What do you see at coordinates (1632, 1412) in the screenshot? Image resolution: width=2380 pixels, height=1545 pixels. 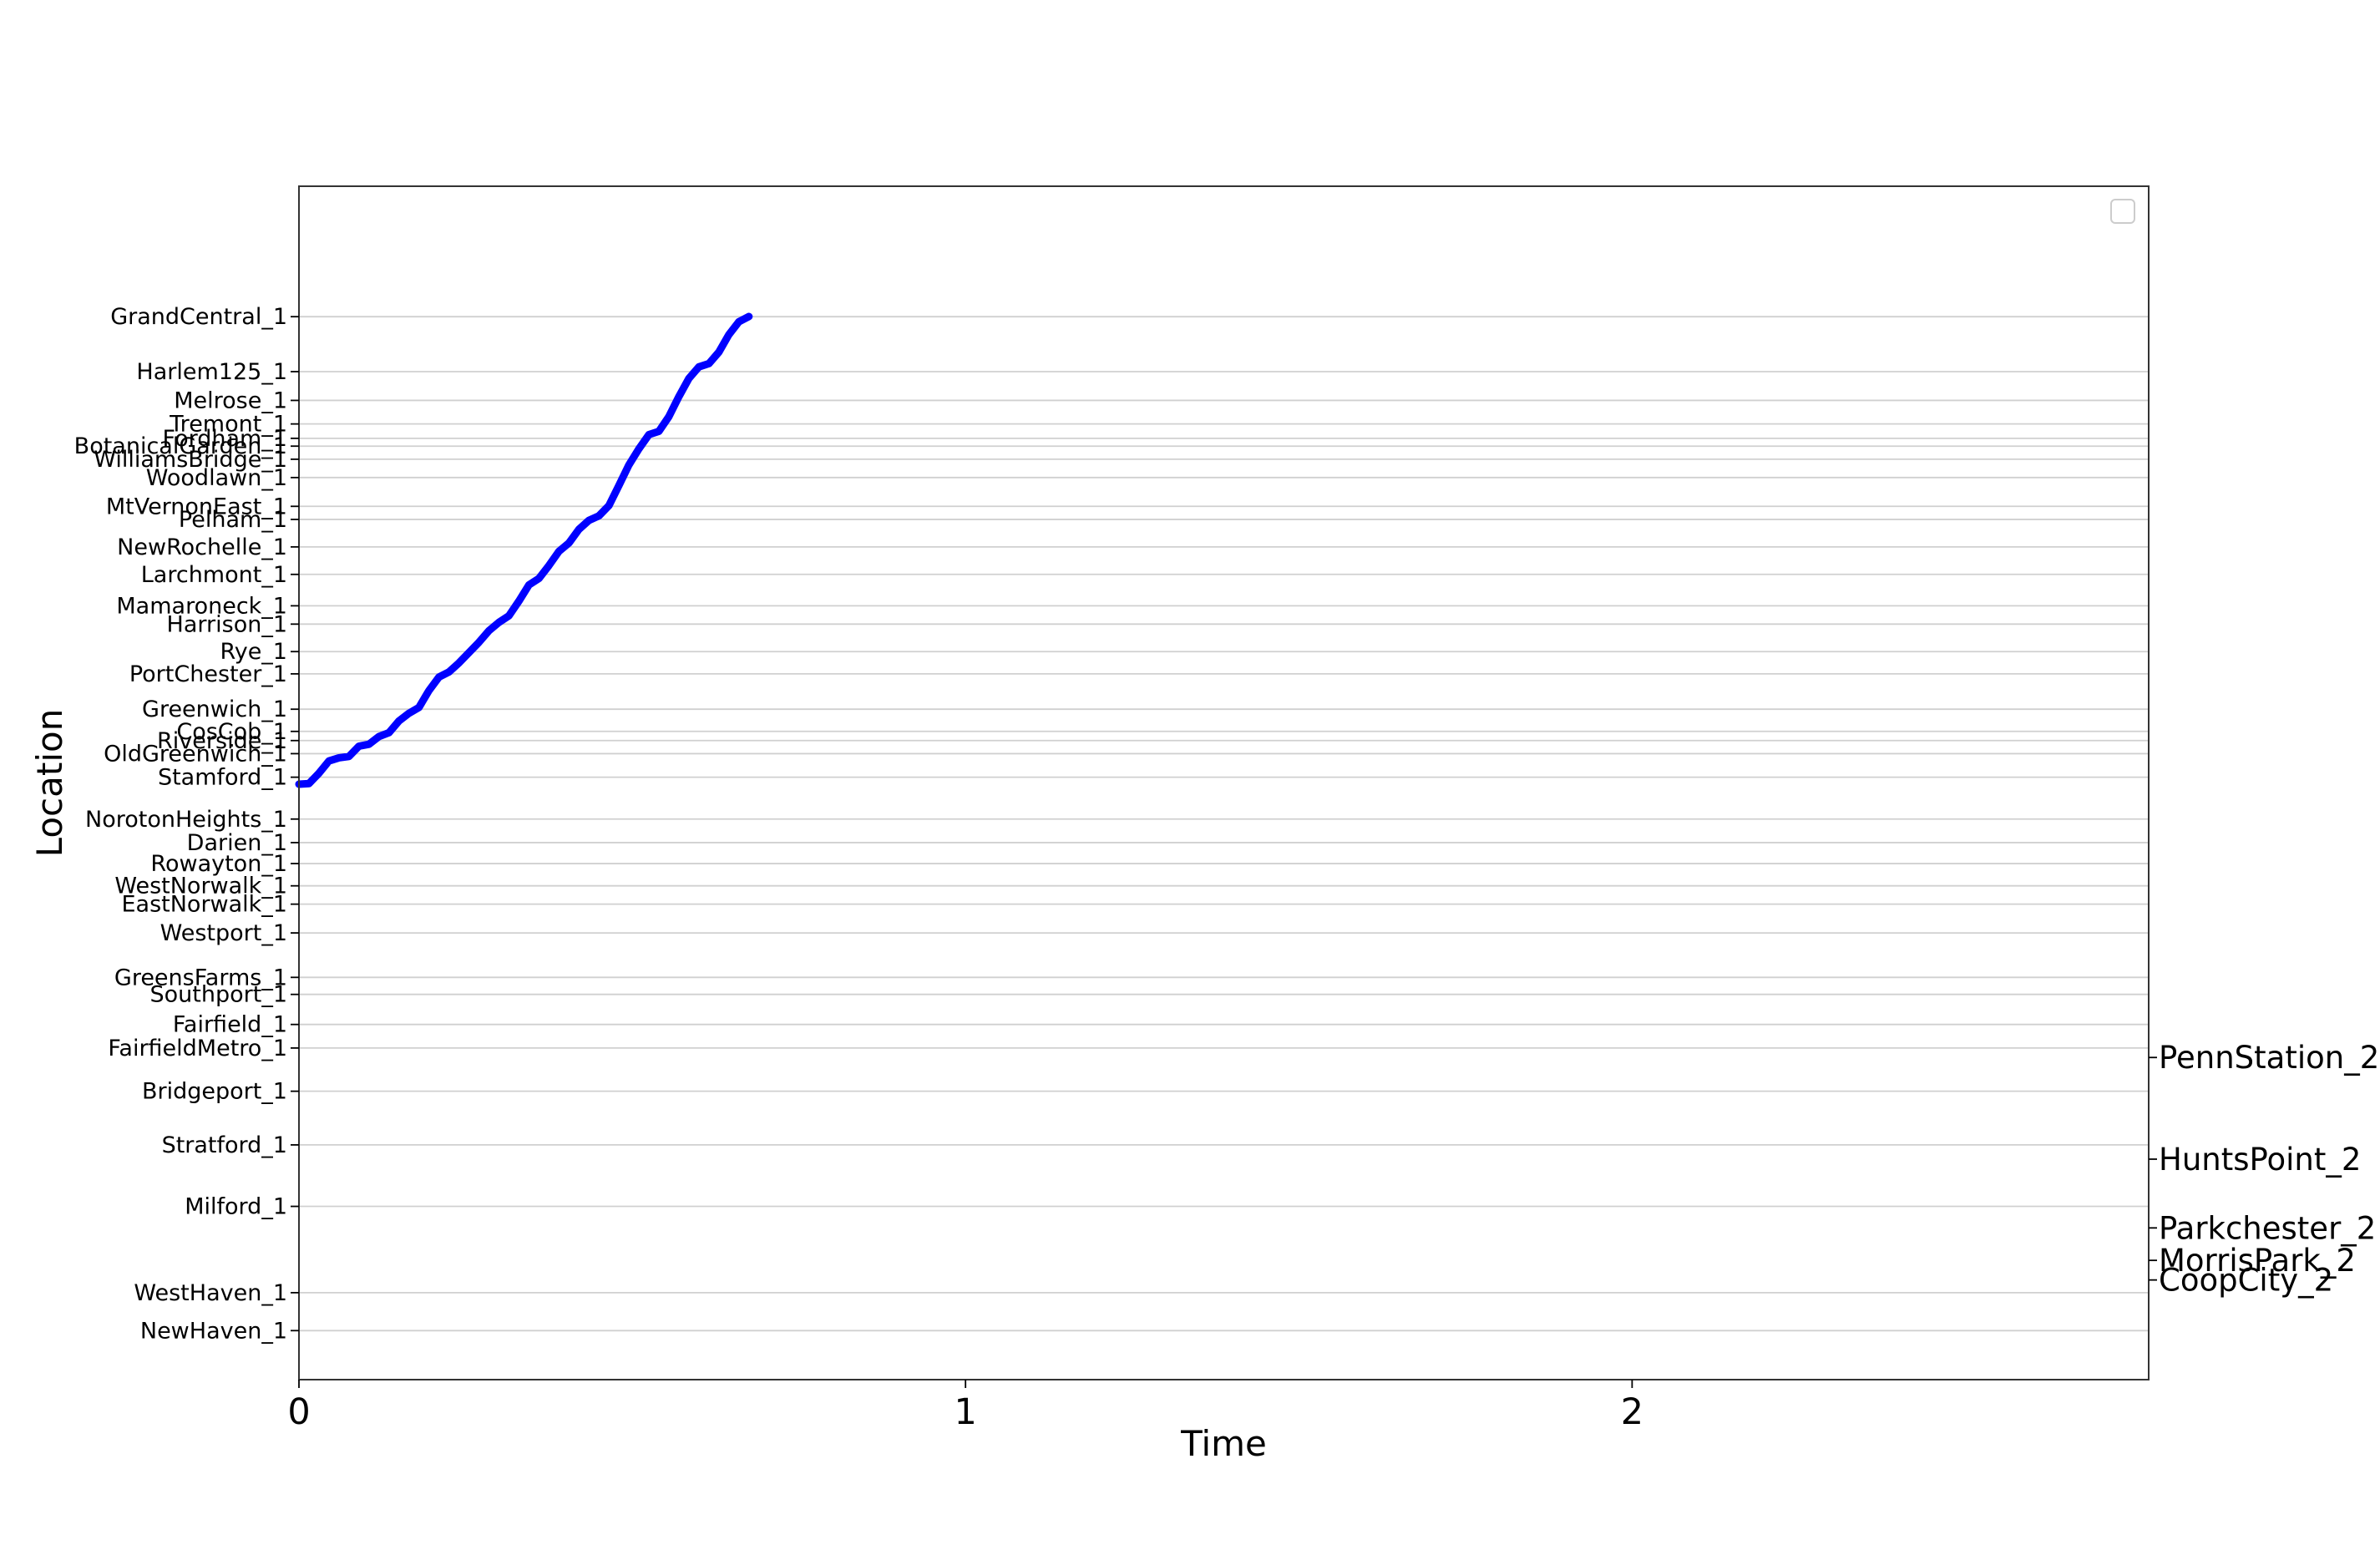 I see `x-tick-label: 2` at bounding box center [1632, 1412].